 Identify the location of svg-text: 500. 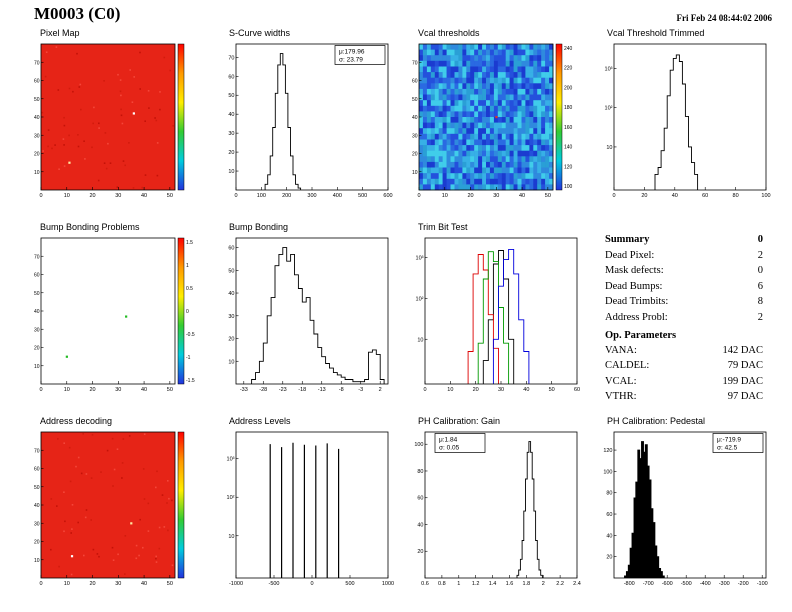
(362, 196).